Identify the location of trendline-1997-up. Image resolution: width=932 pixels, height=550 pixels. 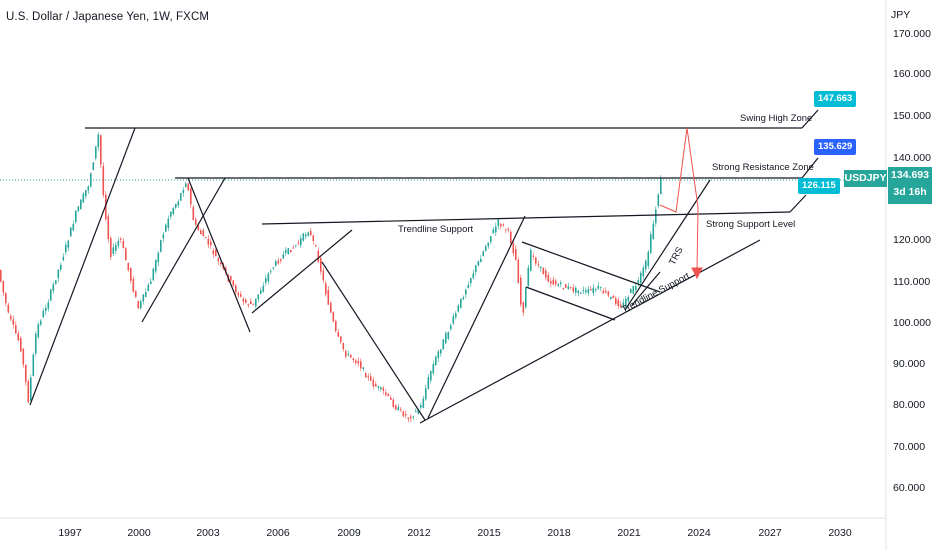
(82, 266).